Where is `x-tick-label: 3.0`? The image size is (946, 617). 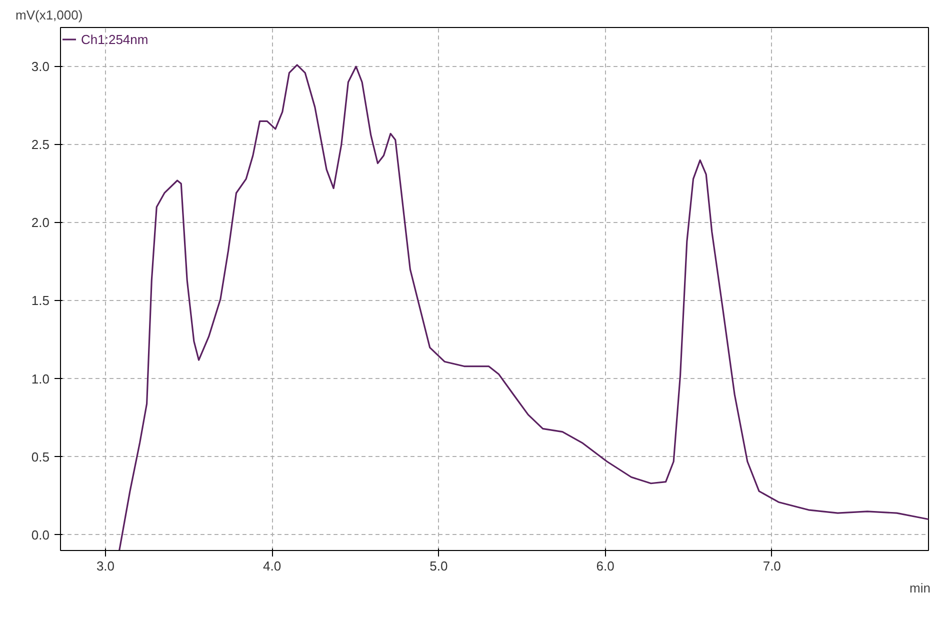
x-tick-label: 3.0 is located at coordinates (105, 566).